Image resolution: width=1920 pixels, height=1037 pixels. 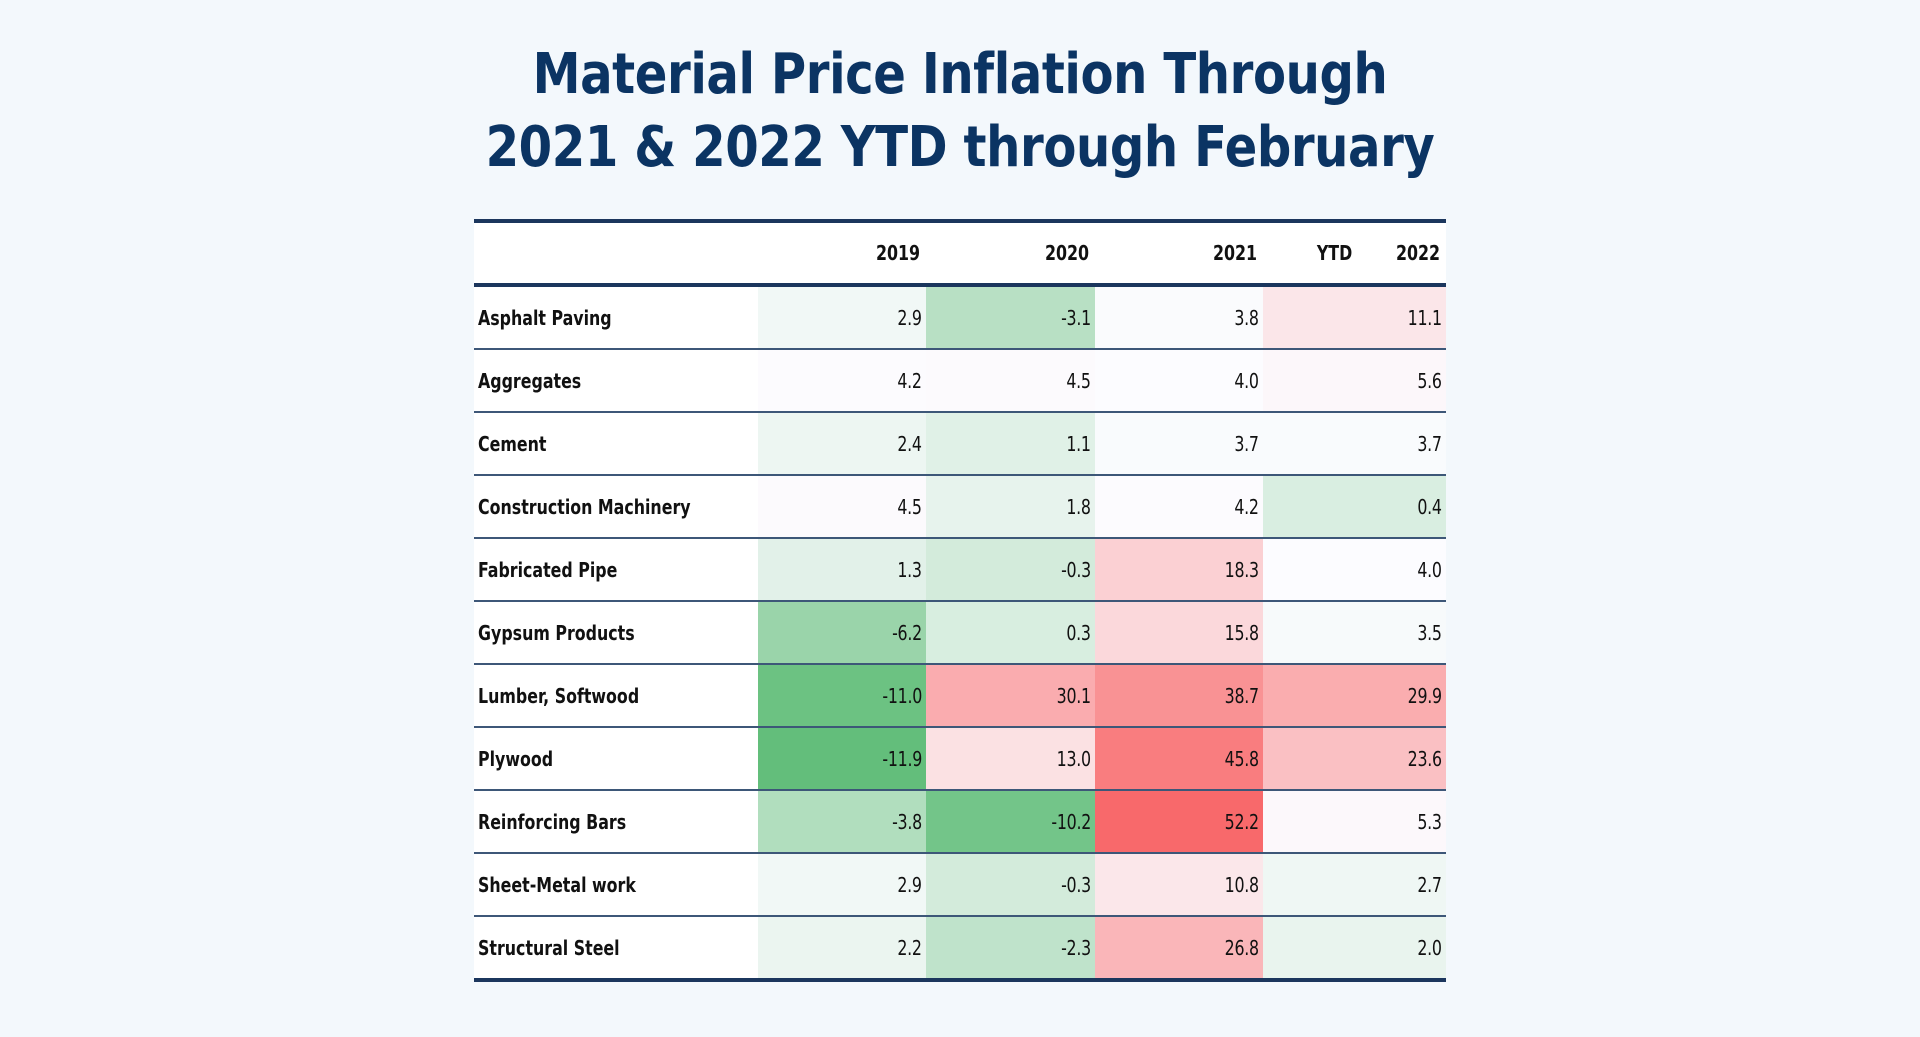 What do you see at coordinates (1179, 506) in the screenshot?
I see `value-cell-2021: 4.2` at bounding box center [1179, 506].